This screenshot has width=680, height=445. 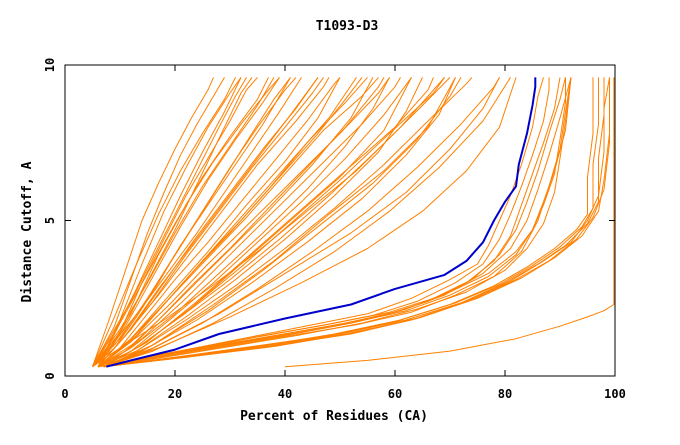 What do you see at coordinates (334, 416) in the screenshot?
I see `x-axis-label: Percent of Residues (CA)` at bounding box center [334, 416].